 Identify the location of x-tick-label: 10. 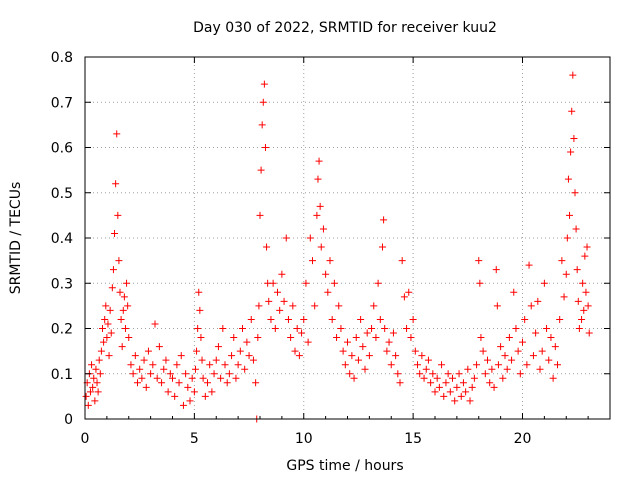
(304, 439).